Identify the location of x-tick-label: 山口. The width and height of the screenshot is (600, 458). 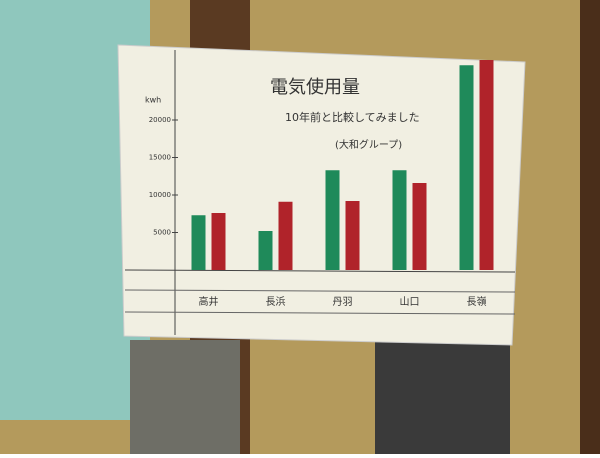
(410, 302).